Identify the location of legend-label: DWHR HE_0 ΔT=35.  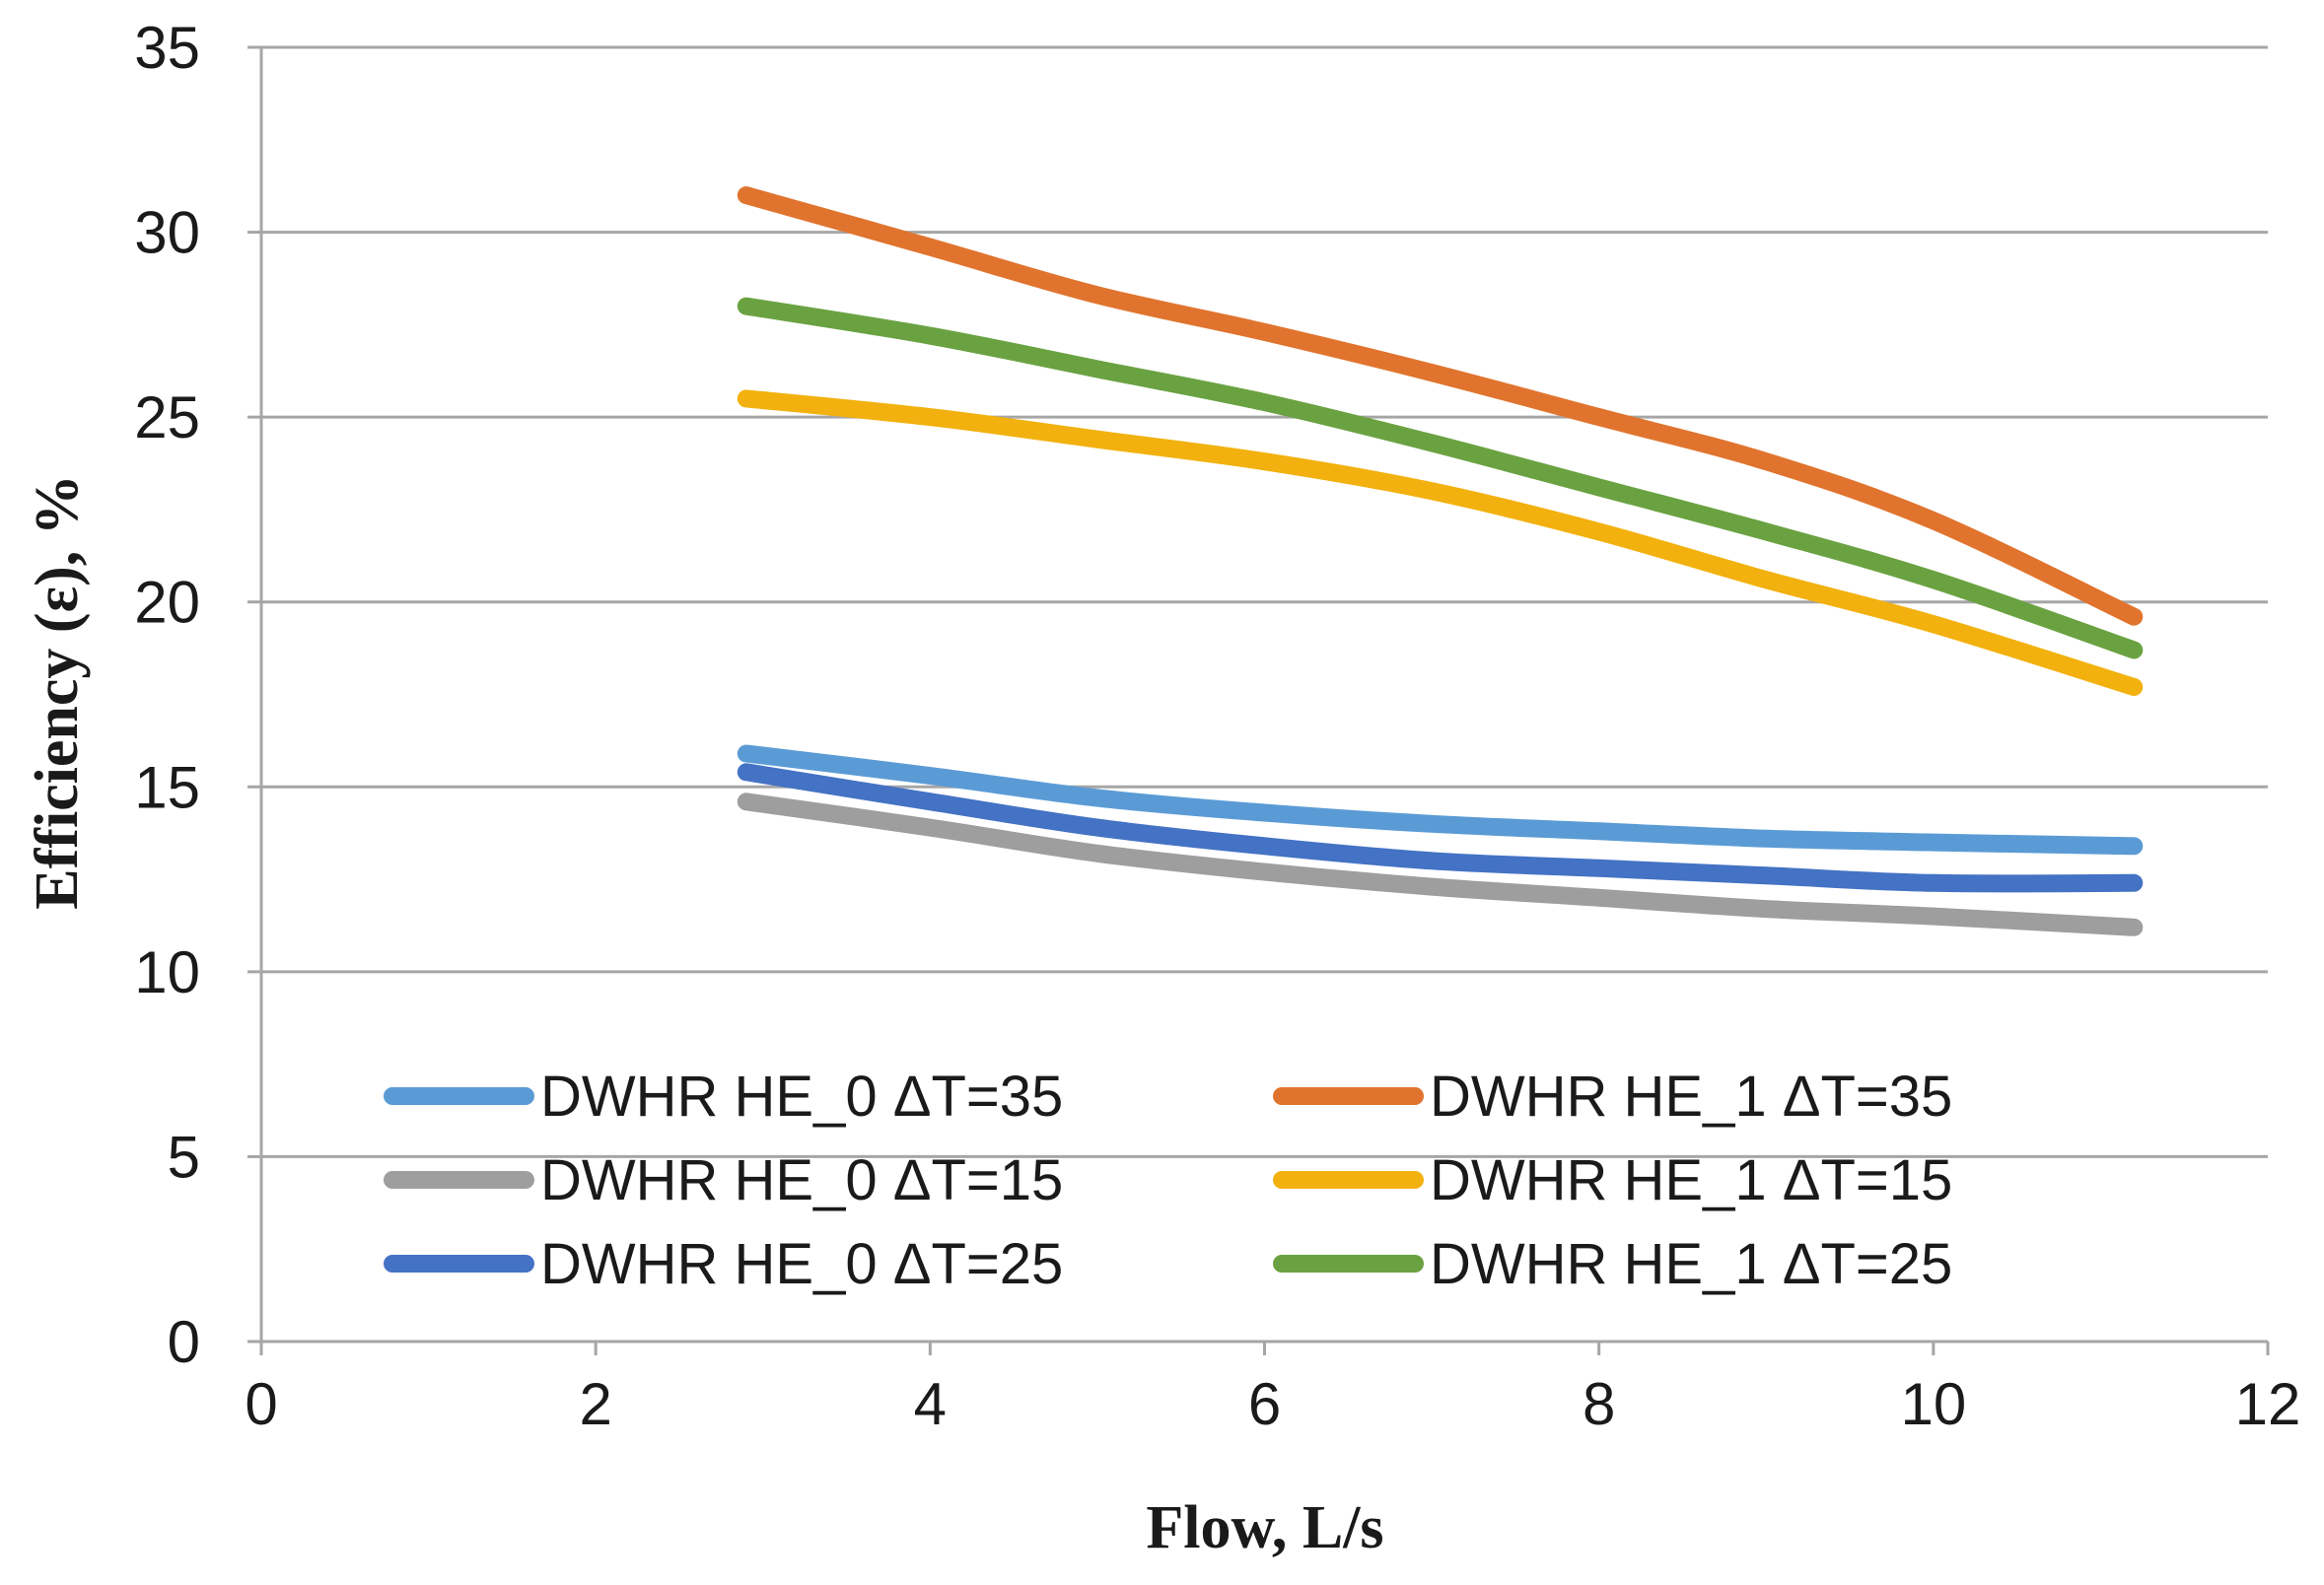
(801, 1097).